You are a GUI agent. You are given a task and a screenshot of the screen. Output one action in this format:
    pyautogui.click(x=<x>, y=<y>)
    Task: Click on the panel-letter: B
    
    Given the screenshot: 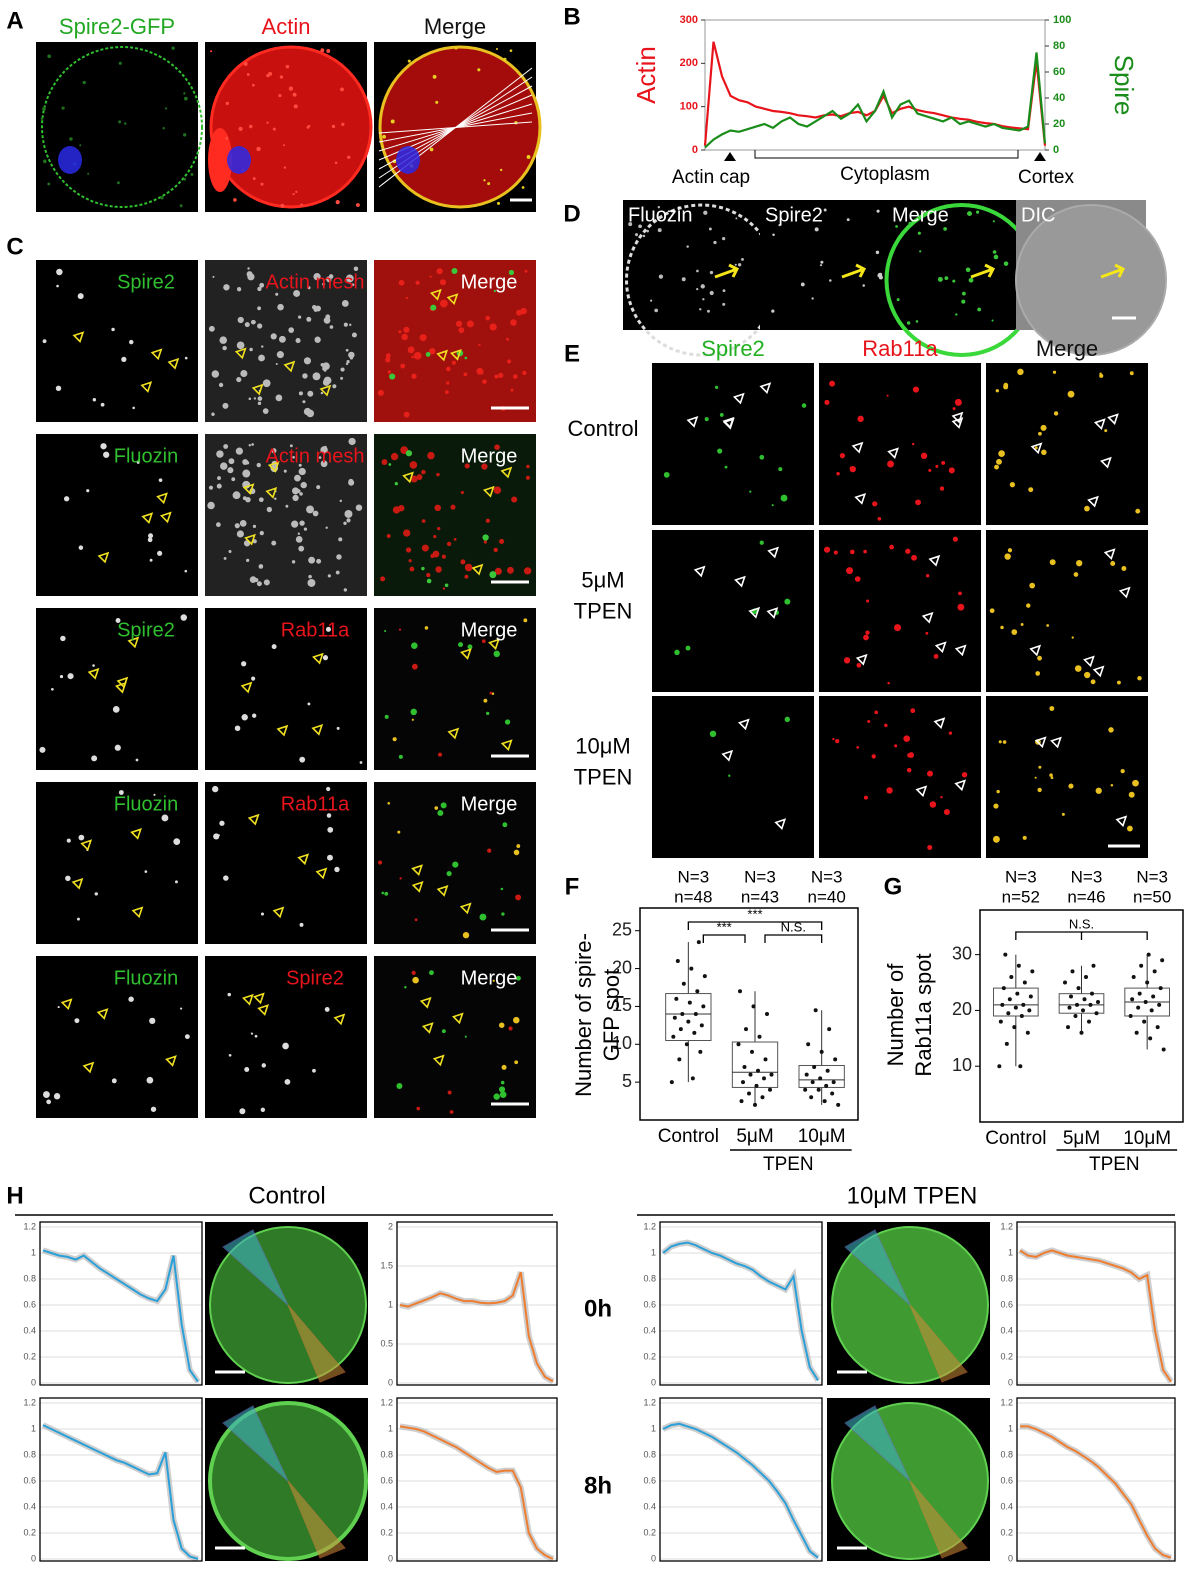 What is the action you would take?
    pyautogui.click(x=571, y=16)
    